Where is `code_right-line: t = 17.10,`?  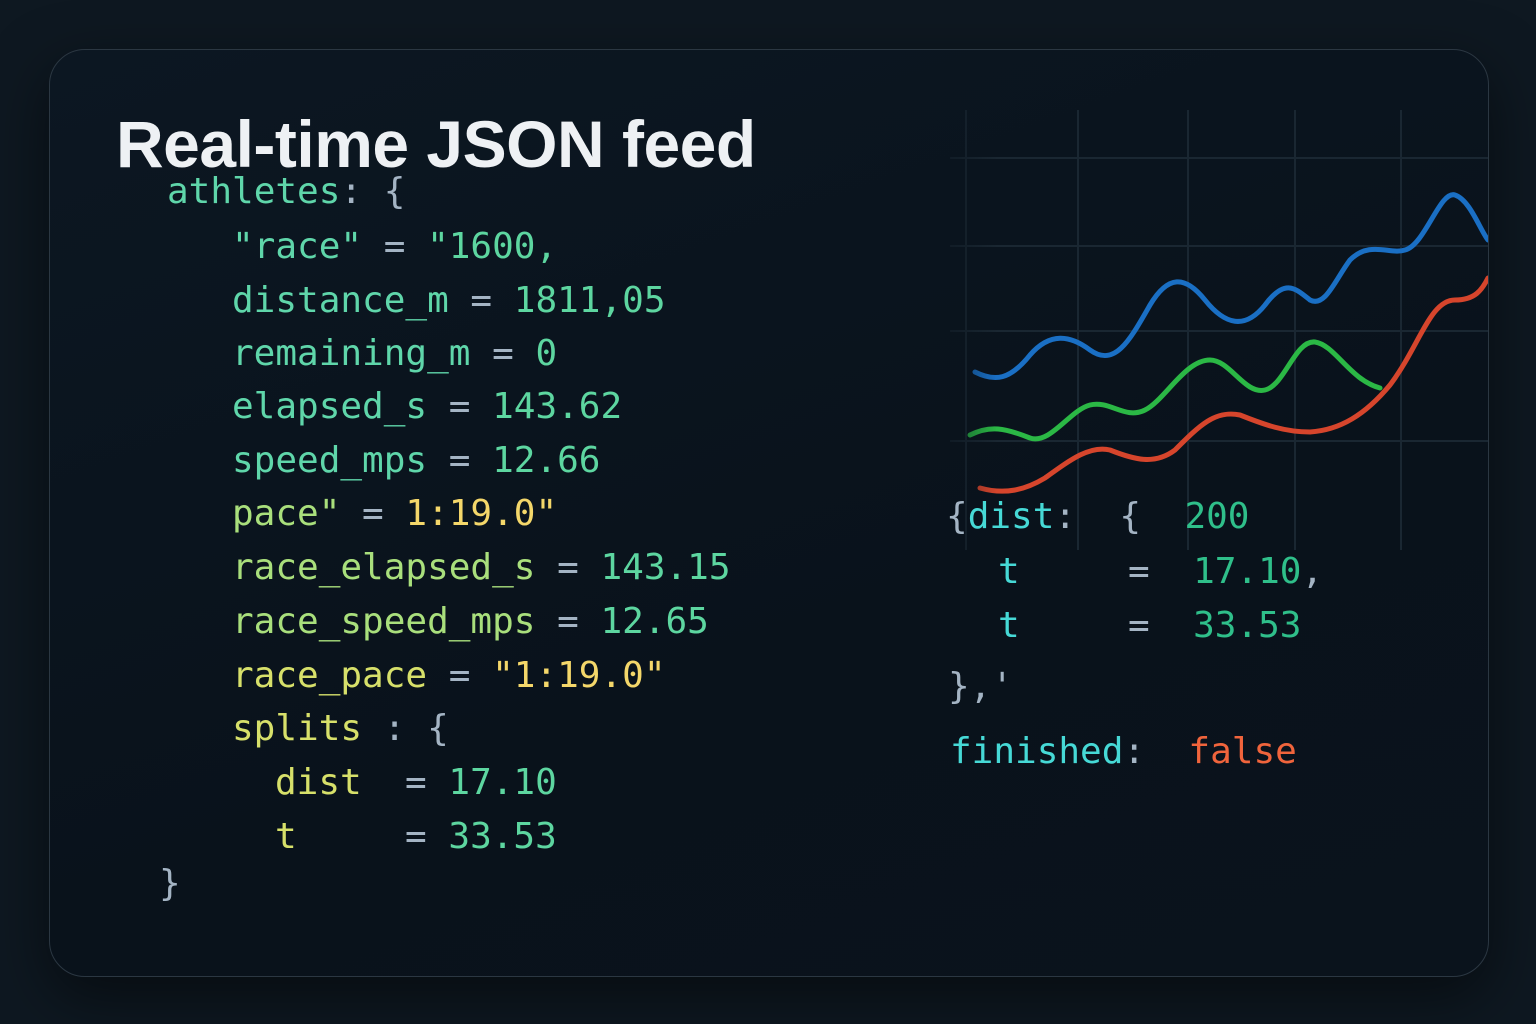 code_right-line: t = 17.10, is located at coordinates (1160, 572).